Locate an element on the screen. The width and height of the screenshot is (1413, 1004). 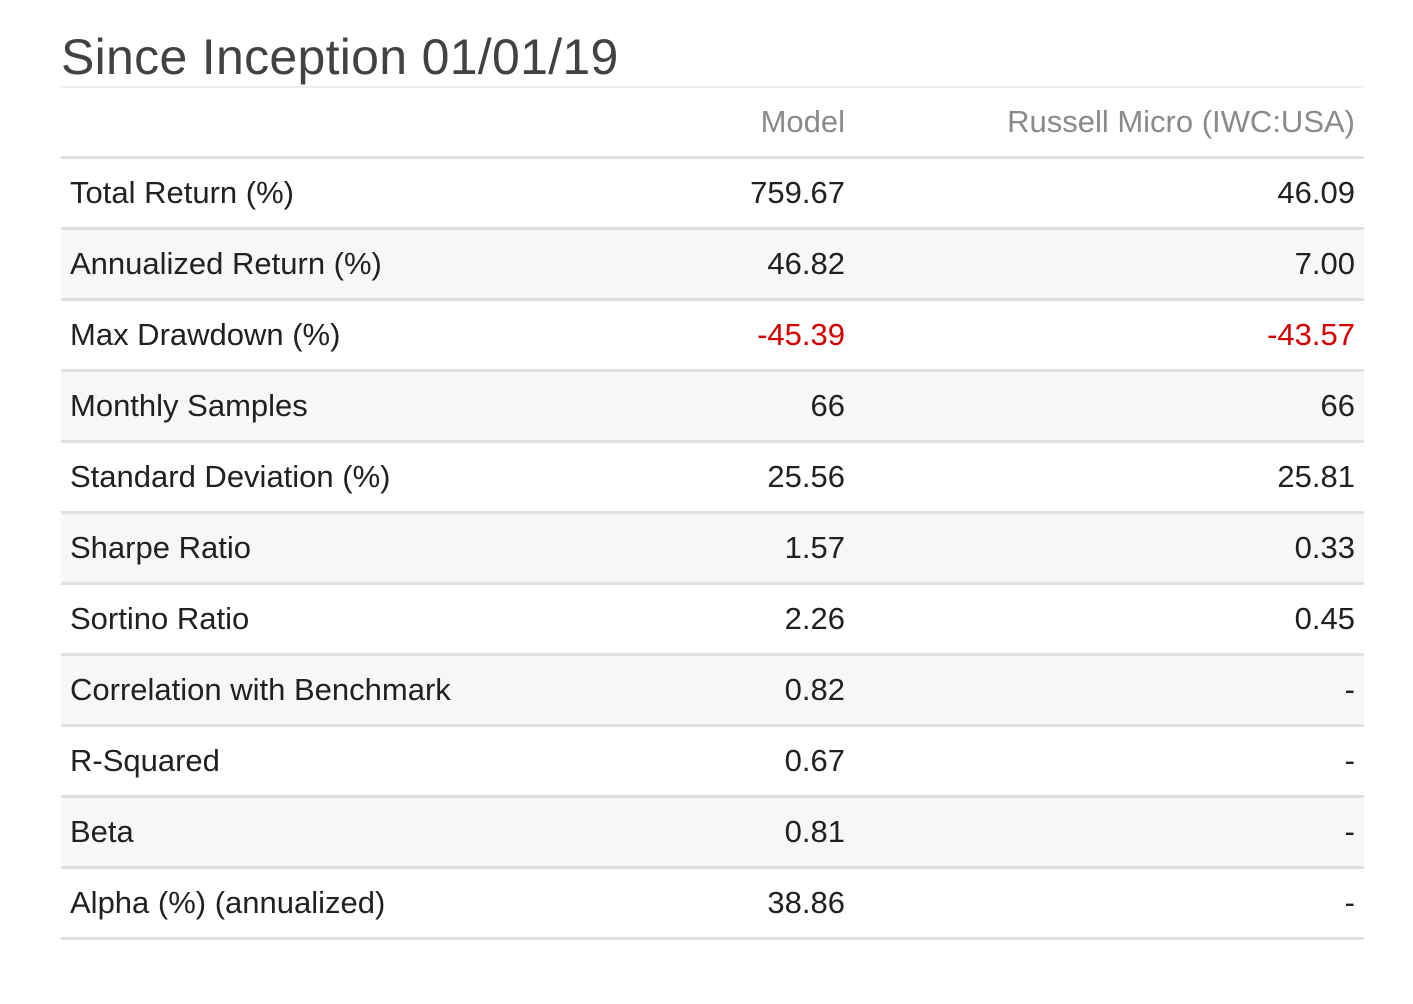
metric-label: Standard Deviation (%) is located at coordinates (362, 477).